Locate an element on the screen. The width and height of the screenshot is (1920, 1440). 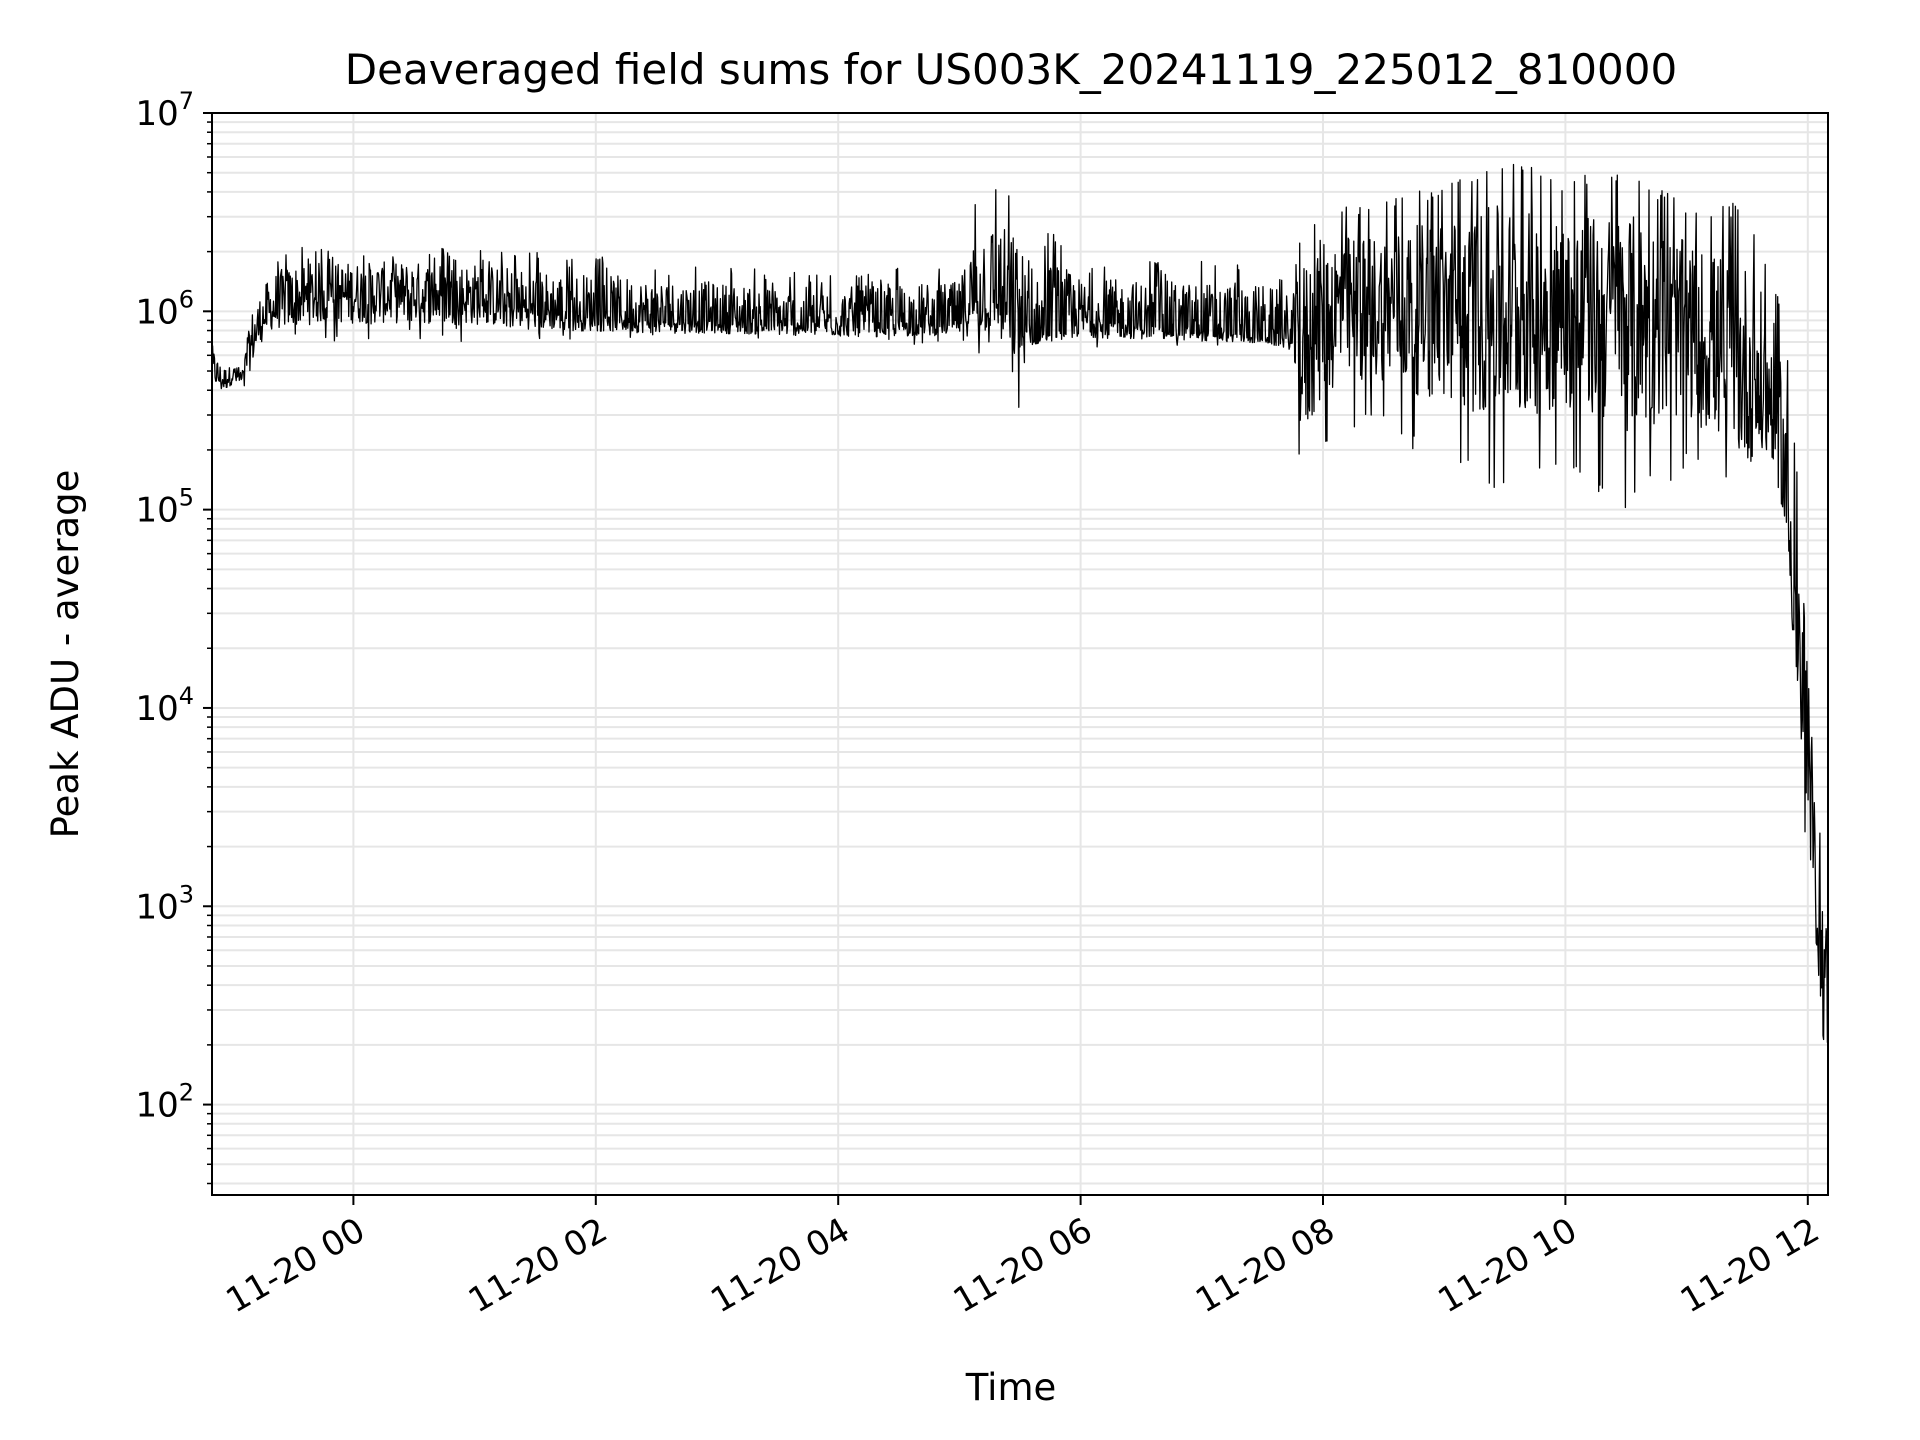
y-tick-label: 10⁵ is located at coordinates (164, 507).